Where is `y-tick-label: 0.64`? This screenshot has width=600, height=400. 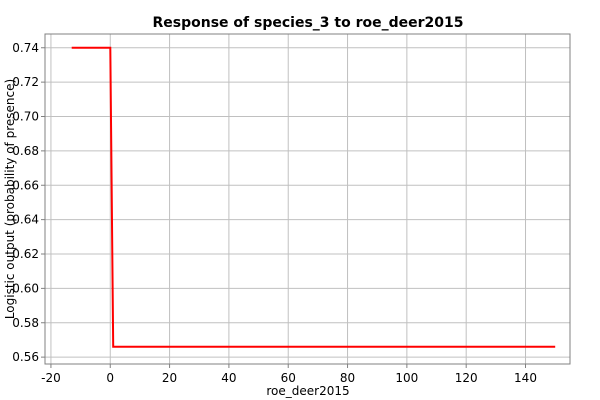 y-tick-label: 0.64 is located at coordinates (25, 220).